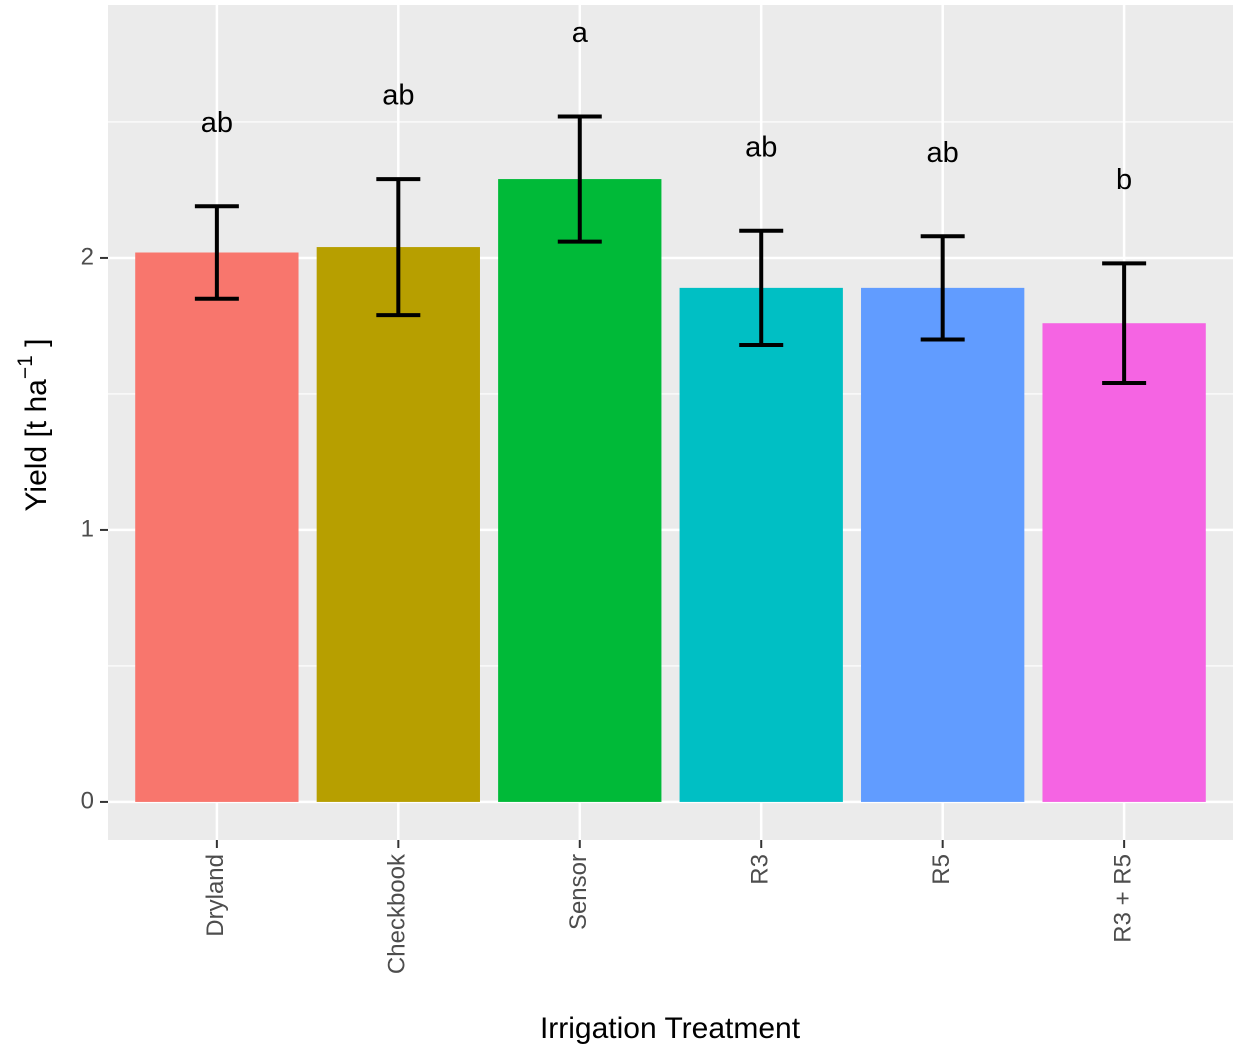 The height and width of the screenshot is (1051, 1233). Describe the element at coordinates (760, 869) in the screenshot. I see `x-tick-label: R3` at that location.